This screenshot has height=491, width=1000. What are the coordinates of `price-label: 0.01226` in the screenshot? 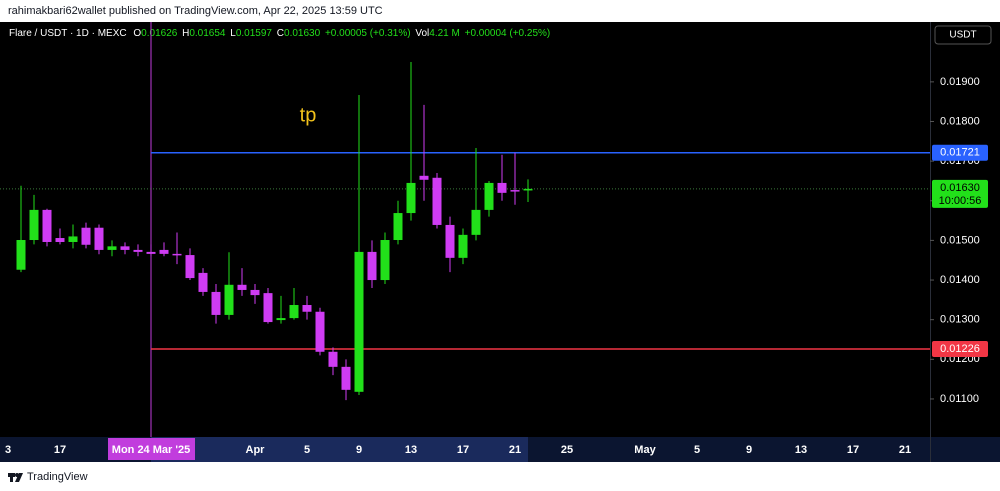 It's located at (960, 349).